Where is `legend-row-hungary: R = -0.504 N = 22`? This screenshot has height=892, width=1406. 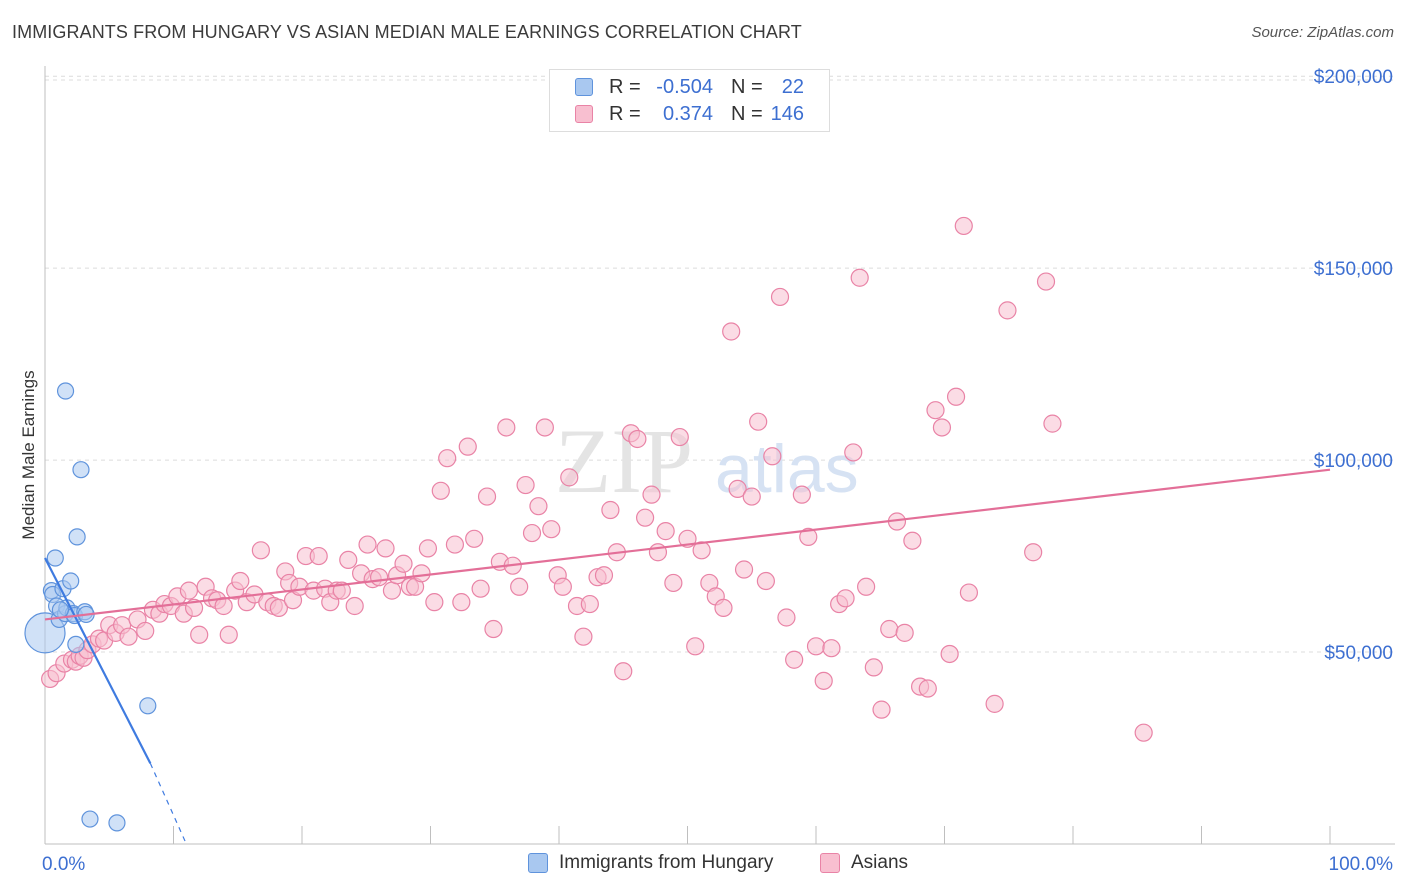
legend-row-hungary: R = -0.504 N = 22 is located at coordinates (689, 87).